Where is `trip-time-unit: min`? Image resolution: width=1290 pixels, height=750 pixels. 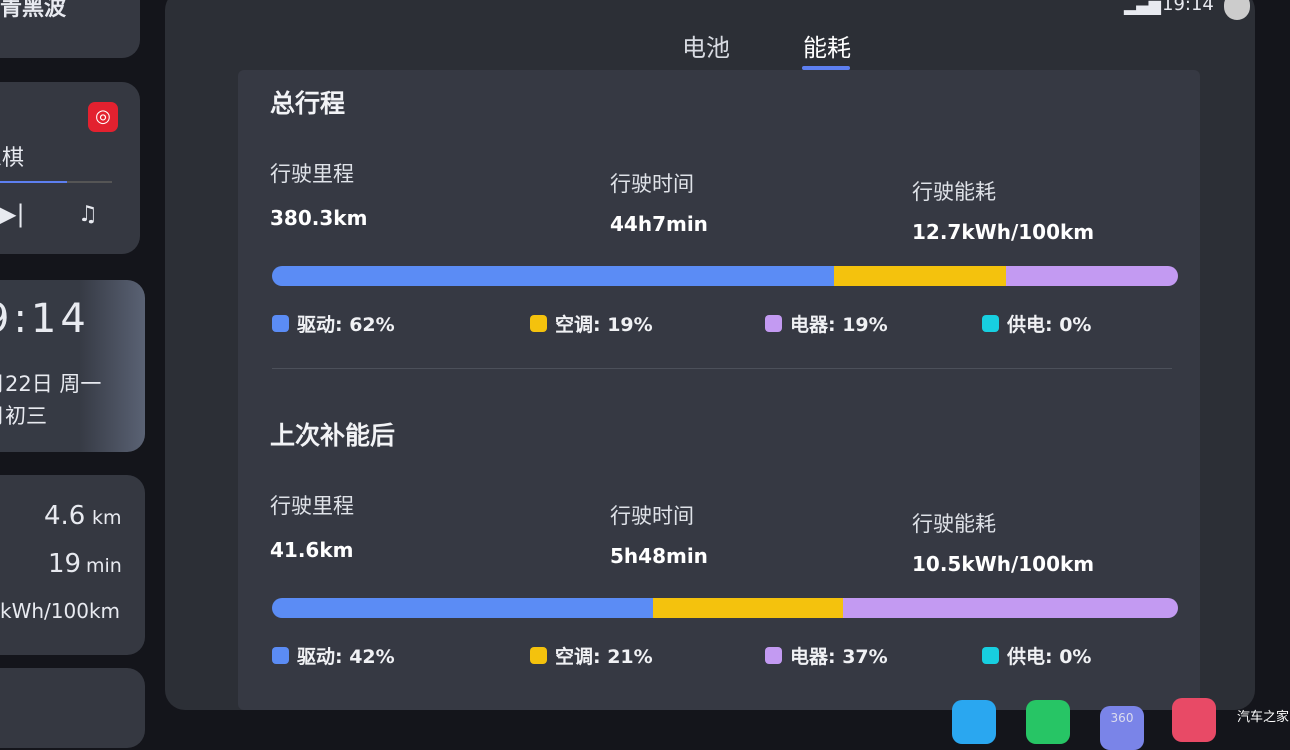
trip-time-unit: min is located at coordinates (104, 566).